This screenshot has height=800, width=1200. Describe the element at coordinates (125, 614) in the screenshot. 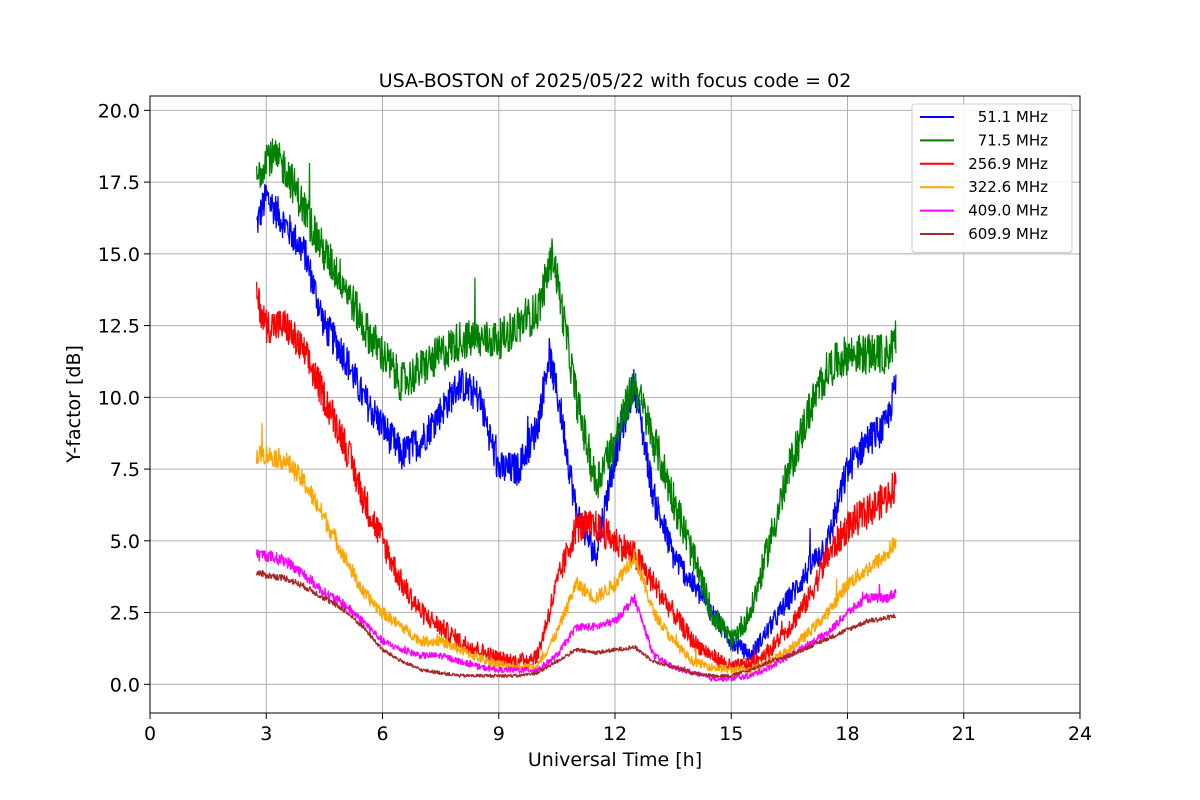

I see `y-tick-label: 2.5` at that location.